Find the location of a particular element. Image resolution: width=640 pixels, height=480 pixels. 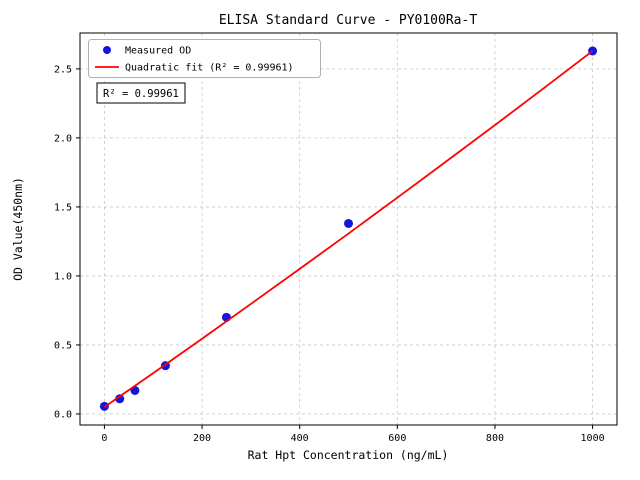

legend-box is located at coordinates (204, 58).